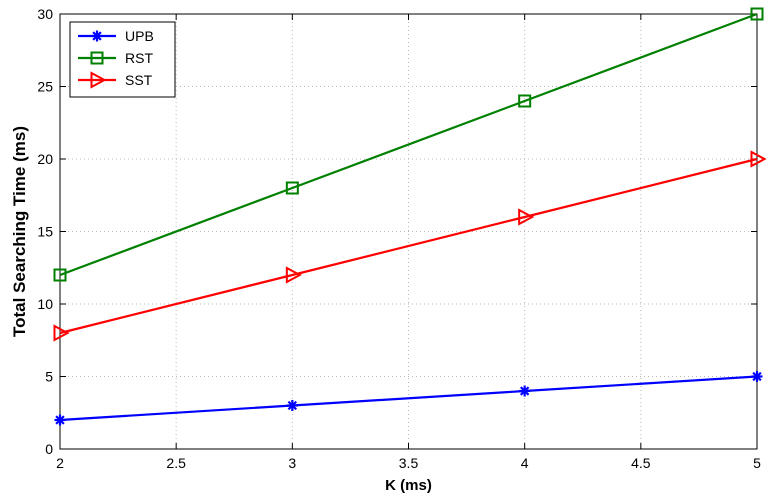 The image size is (775, 496). I want to click on x-axis-title: K (ms), so click(408, 485).